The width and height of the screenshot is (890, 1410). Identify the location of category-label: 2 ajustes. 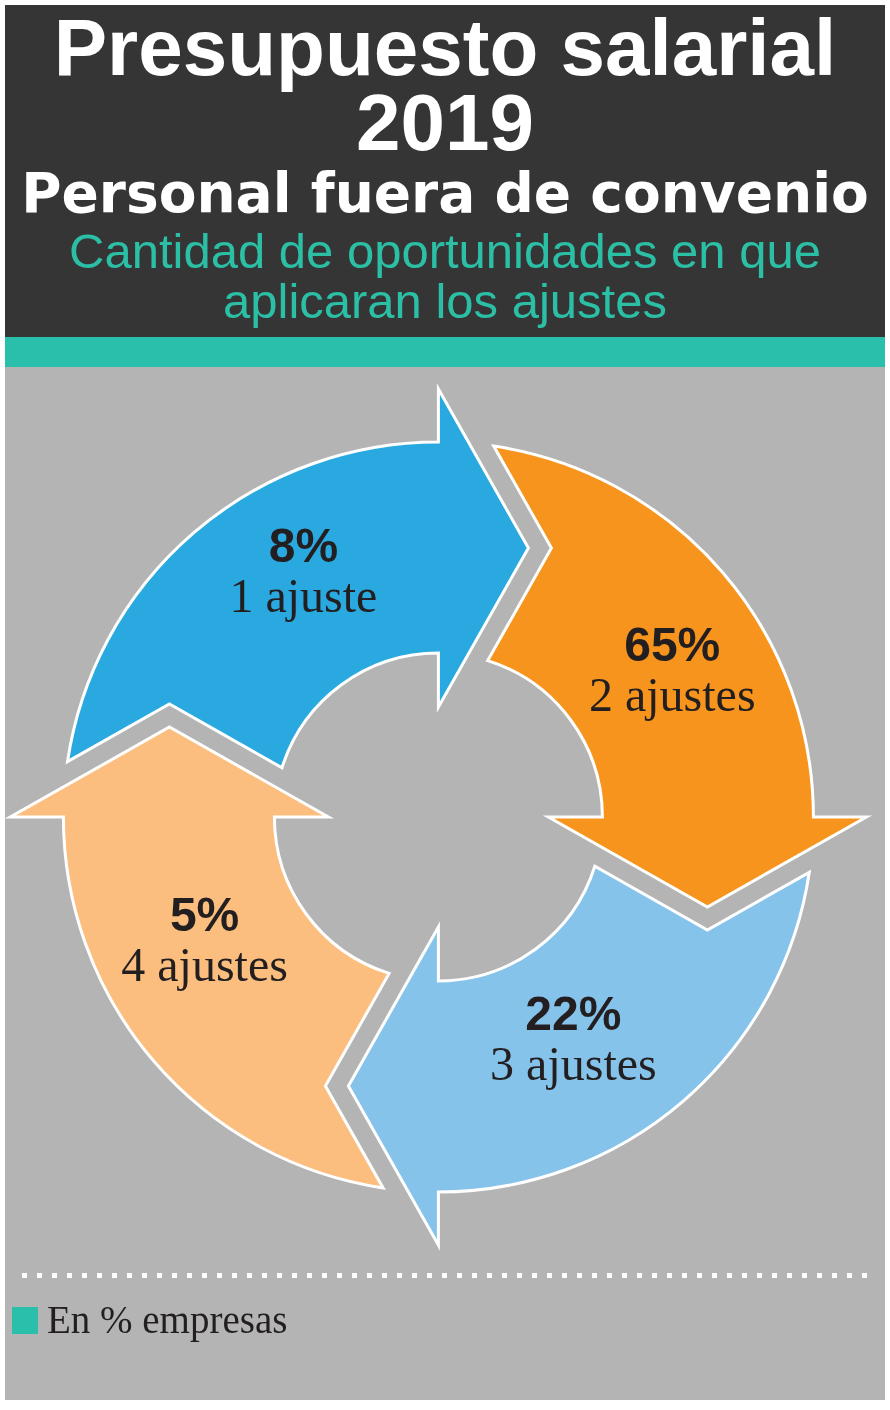
(672, 694).